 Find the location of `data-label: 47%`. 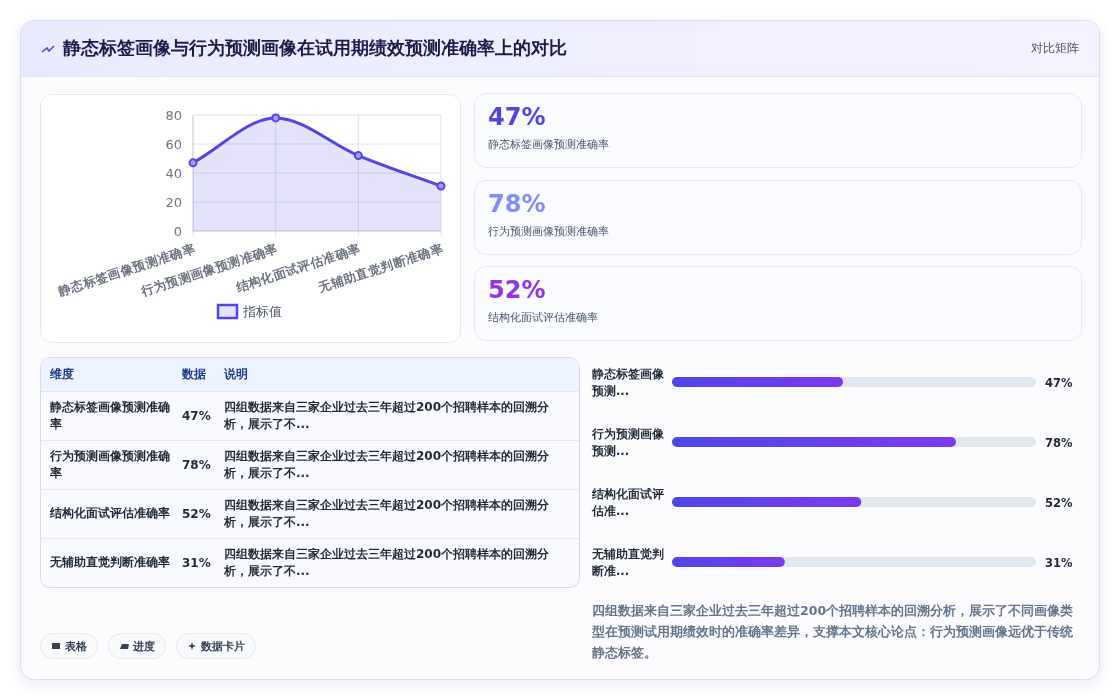

data-label: 47% is located at coordinates (1059, 382).